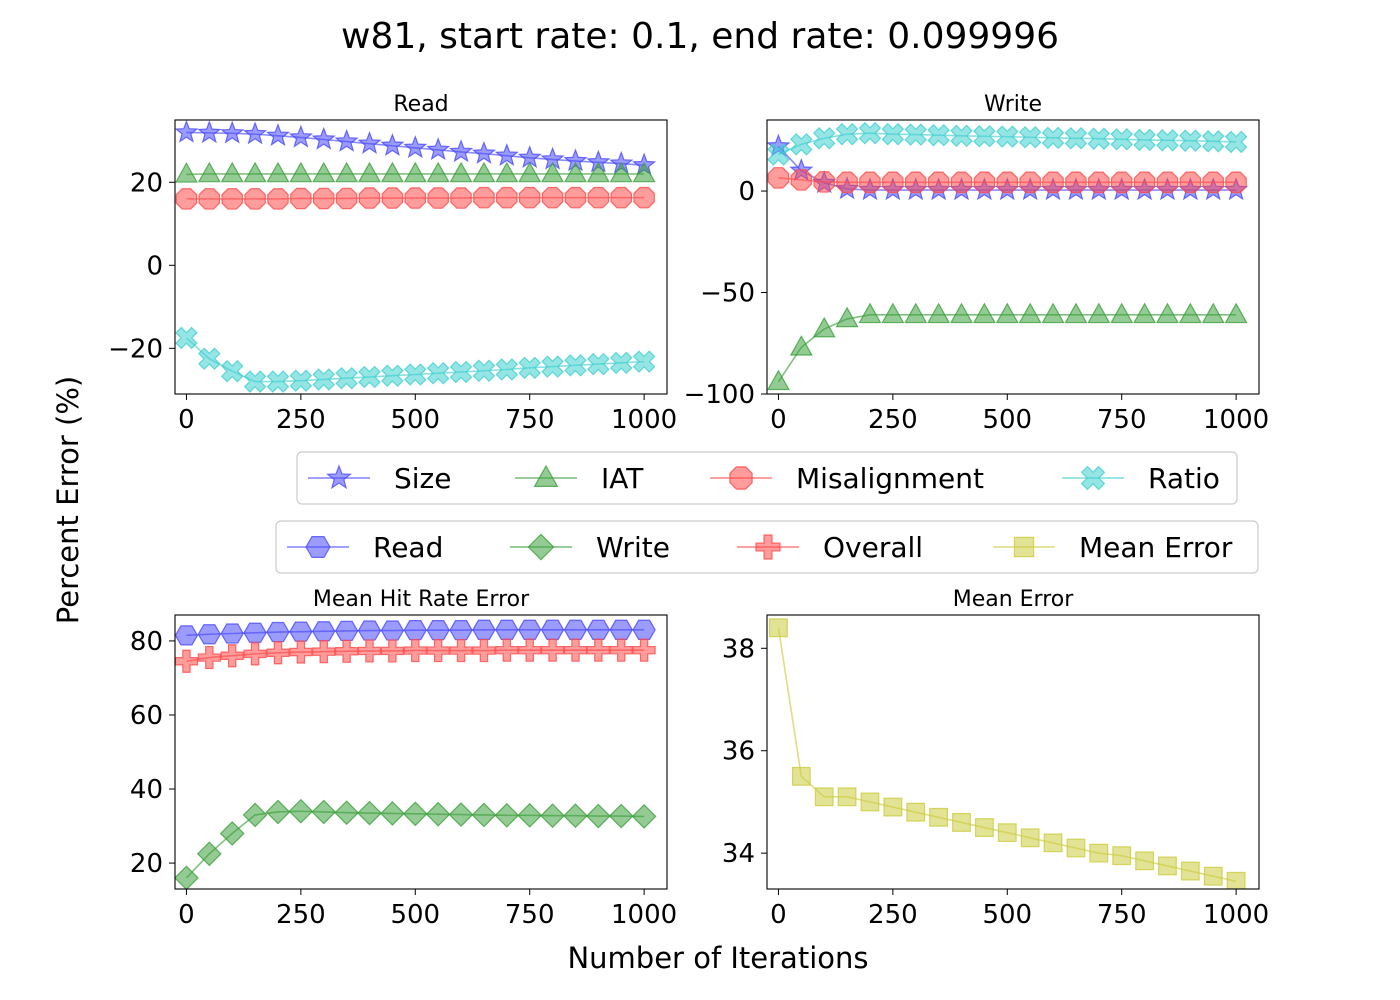  What do you see at coordinates (546, 475) in the screenshot?
I see `legend-marker-iat` at bounding box center [546, 475].